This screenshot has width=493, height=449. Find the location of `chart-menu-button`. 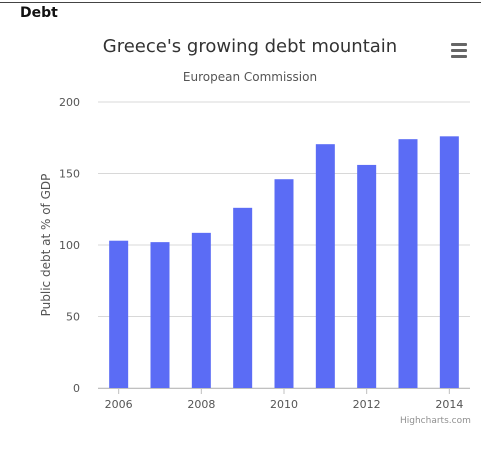

chart-menu-button is located at coordinates (459, 51).